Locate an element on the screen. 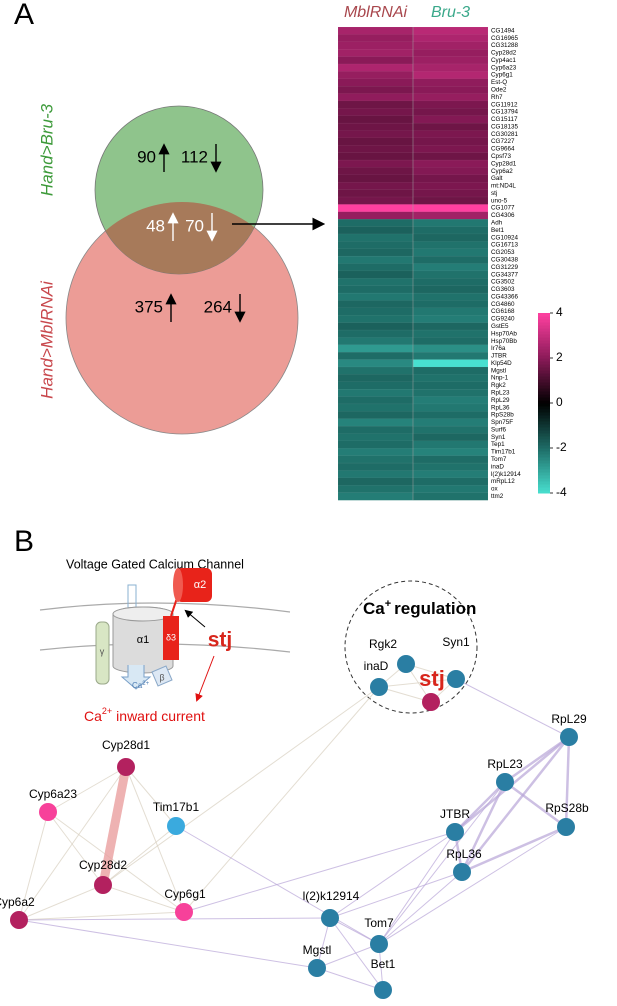 This screenshot has height=1006, width=617. gamma-subunit is located at coordinates (102, 653).